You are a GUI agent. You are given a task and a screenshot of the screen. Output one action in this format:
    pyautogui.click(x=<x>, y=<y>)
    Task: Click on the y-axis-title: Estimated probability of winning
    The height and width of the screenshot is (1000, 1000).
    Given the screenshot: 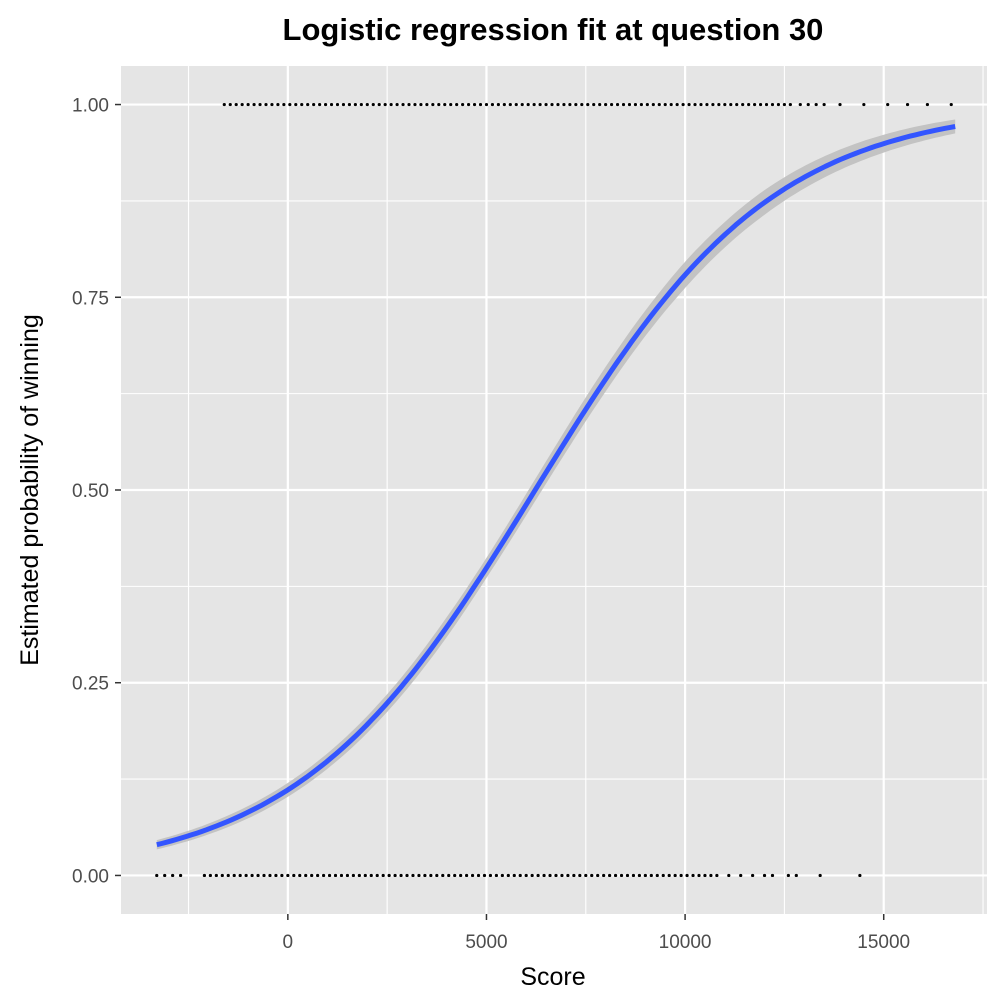 What is the action you would take?
    pyautogui.click(x=30, y=490)
    